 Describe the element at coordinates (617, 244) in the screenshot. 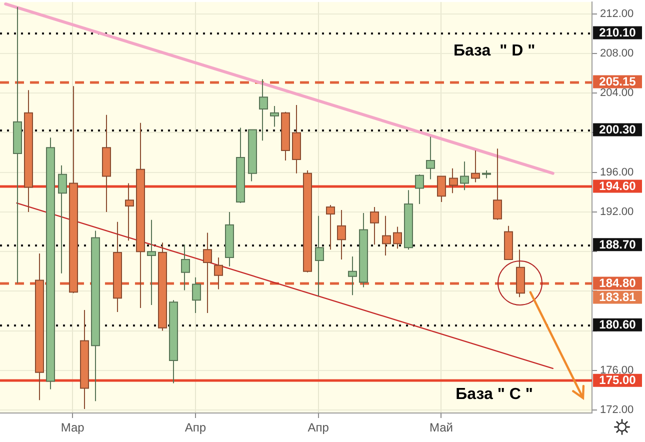

I see `ref-line-label: 188.70` at that location.